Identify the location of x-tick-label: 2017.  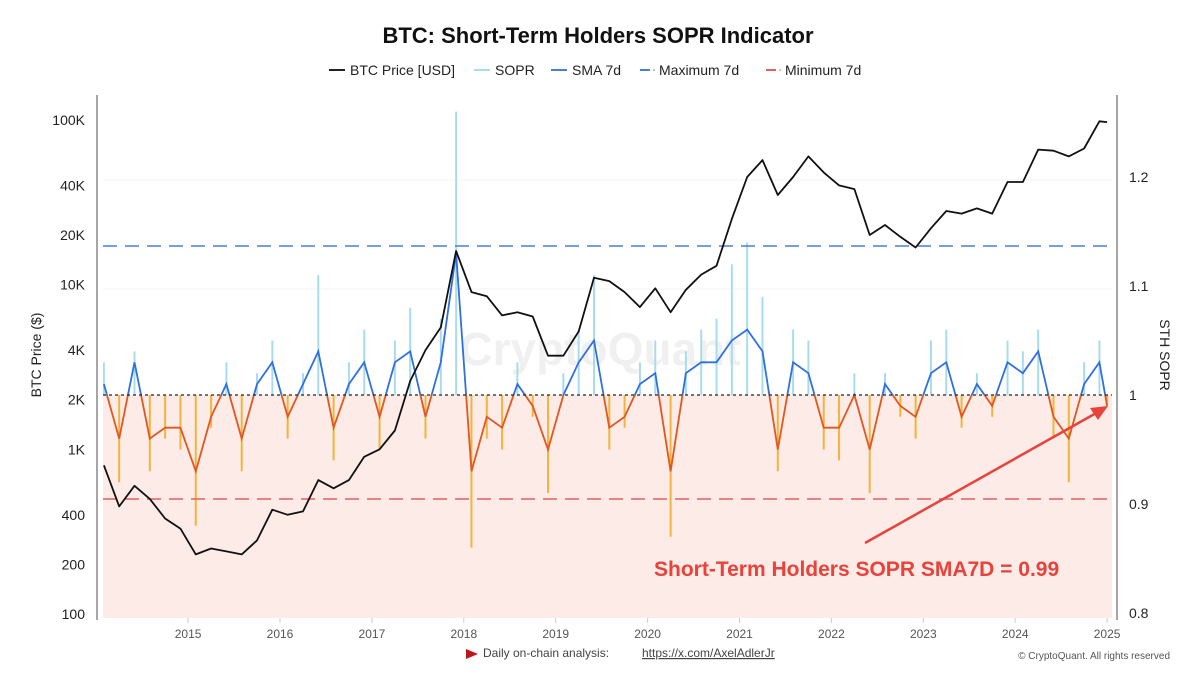
(372, 634).